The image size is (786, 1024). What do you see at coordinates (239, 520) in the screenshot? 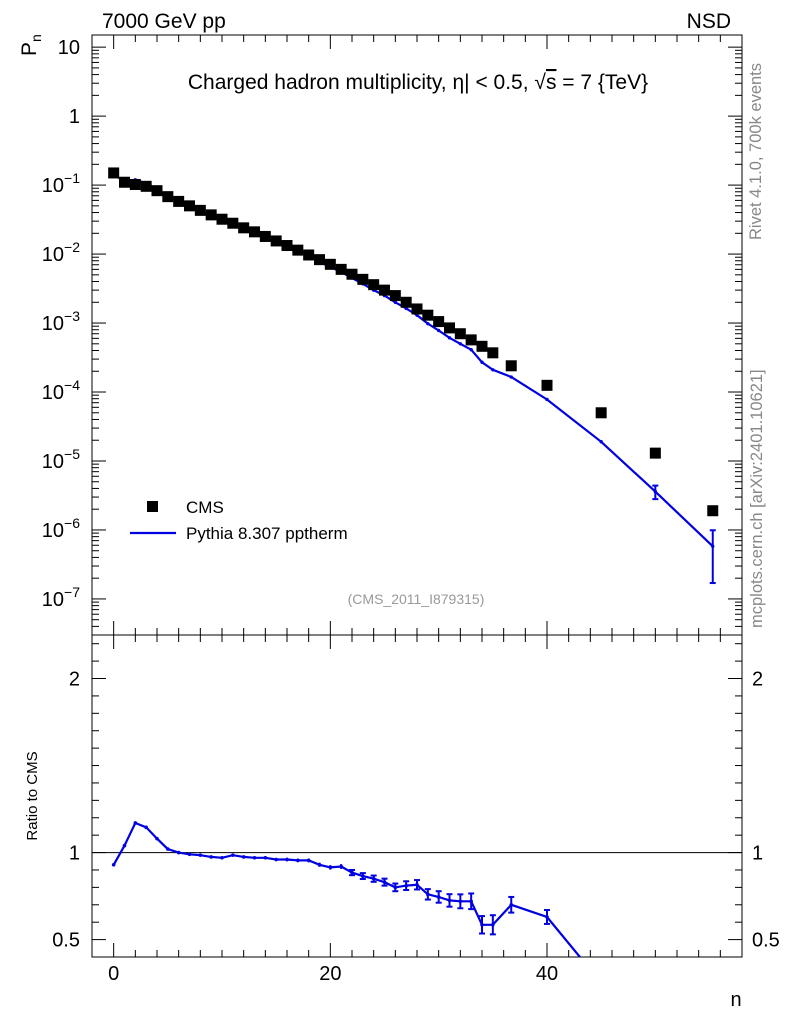
I see `legend: CMS Pythia 8.307 pptherm` at bounding box center [239, 520].